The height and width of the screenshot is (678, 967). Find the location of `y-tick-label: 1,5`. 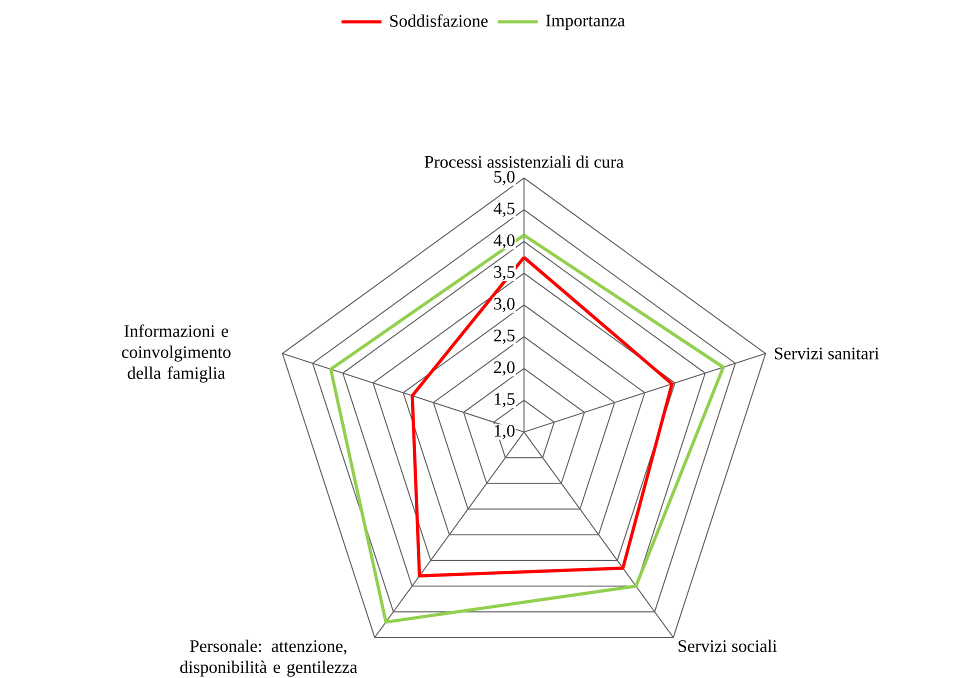

y-tick-label: 1,5 is located at coordinates (504, 400).